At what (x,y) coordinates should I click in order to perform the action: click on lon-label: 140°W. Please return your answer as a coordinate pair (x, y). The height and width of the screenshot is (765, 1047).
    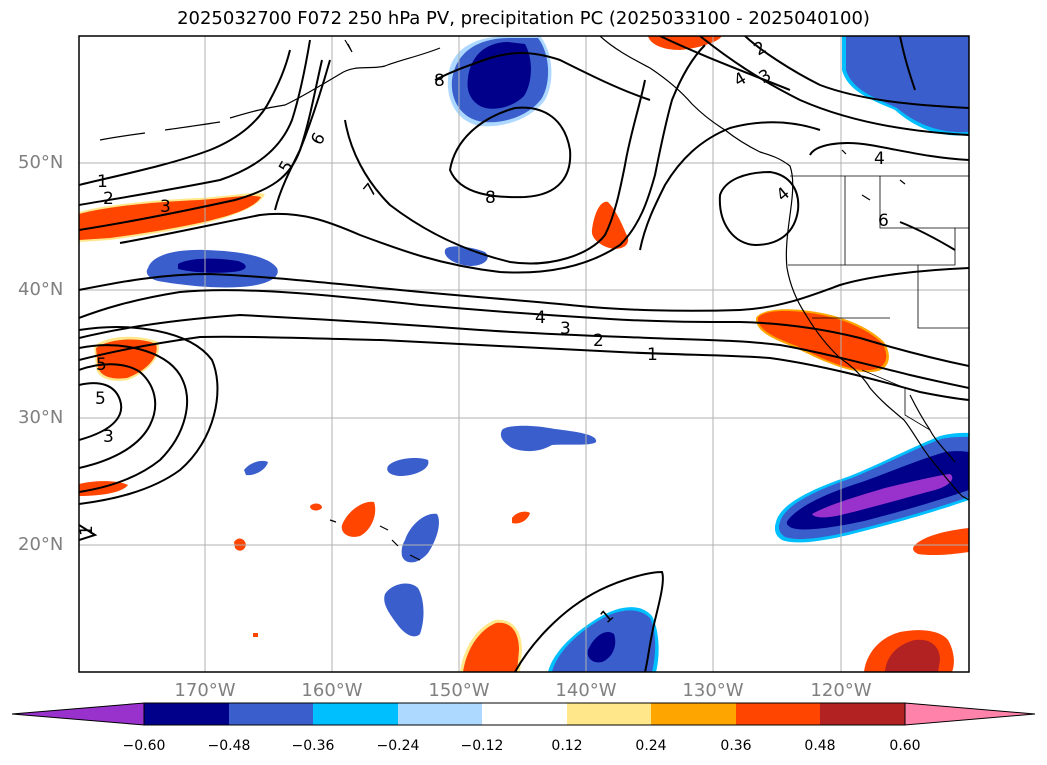
    Looking at the image, I should click on (586, 690).